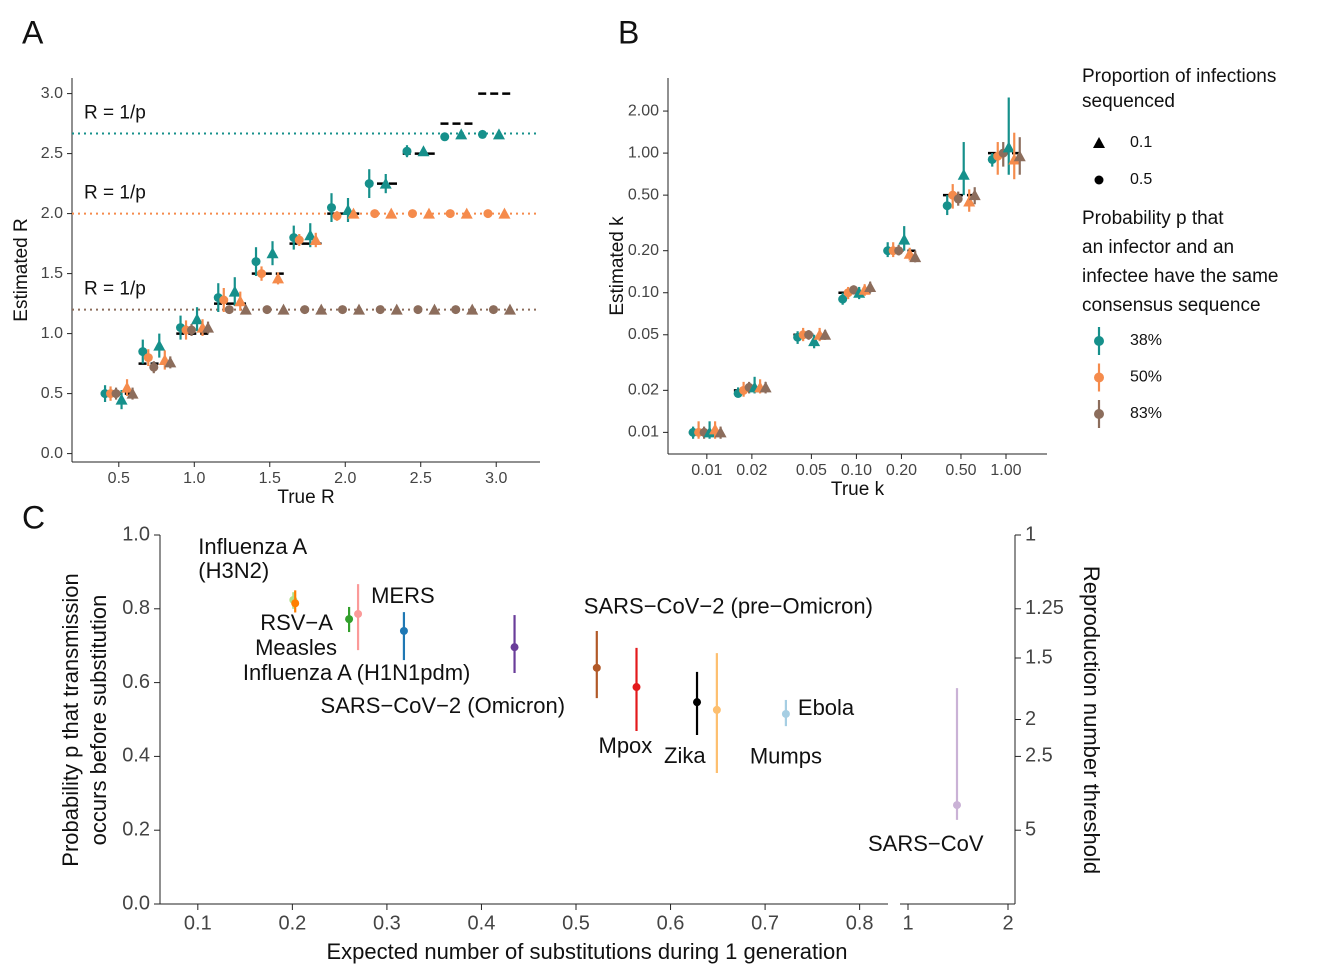 The width and height of the screenshot is (1325, 967). What do you see at coordinates (628, 32) in the screenshot?
I see `panel-label: B` at bounding box center [628, 32].